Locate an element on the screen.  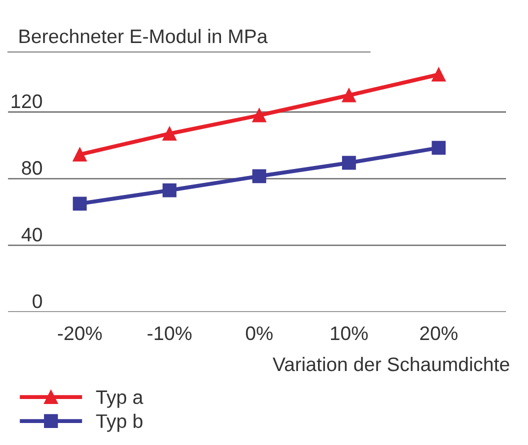
legend-label: Typ b is located at coordinates (119, 423).